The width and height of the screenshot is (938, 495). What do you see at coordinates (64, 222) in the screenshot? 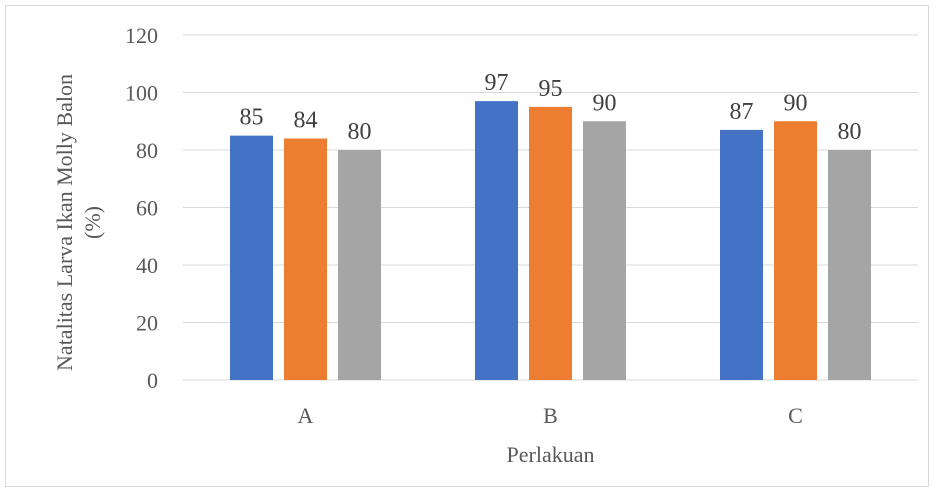
I see `y-axis-title-line1: Natalitas Larva Ikan Molly Balon` at bounding box center [64, 222].